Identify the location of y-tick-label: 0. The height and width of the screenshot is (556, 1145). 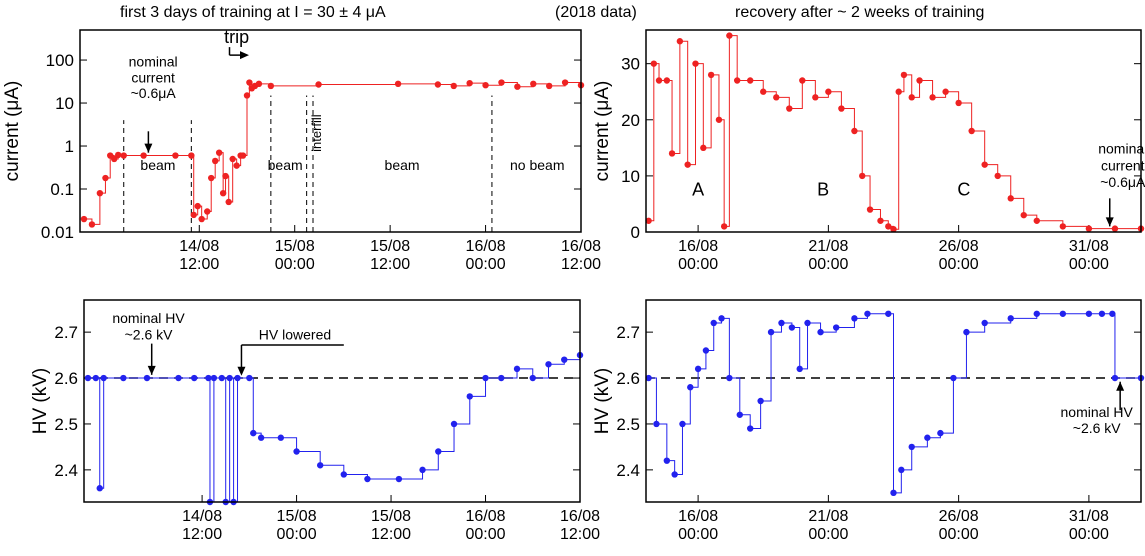
(635, 232).